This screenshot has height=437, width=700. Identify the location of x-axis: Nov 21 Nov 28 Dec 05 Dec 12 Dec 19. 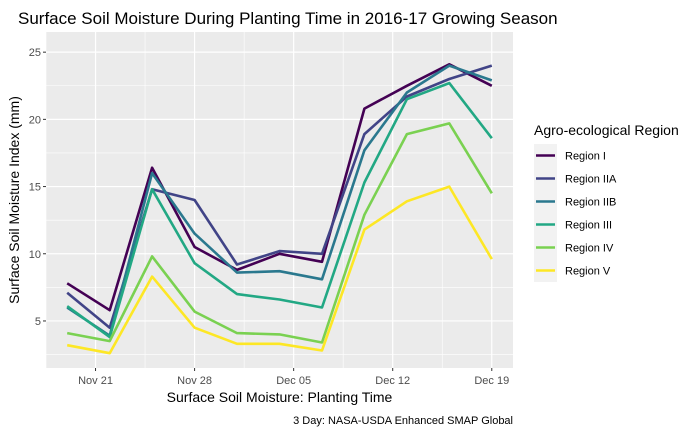
(293, 377).